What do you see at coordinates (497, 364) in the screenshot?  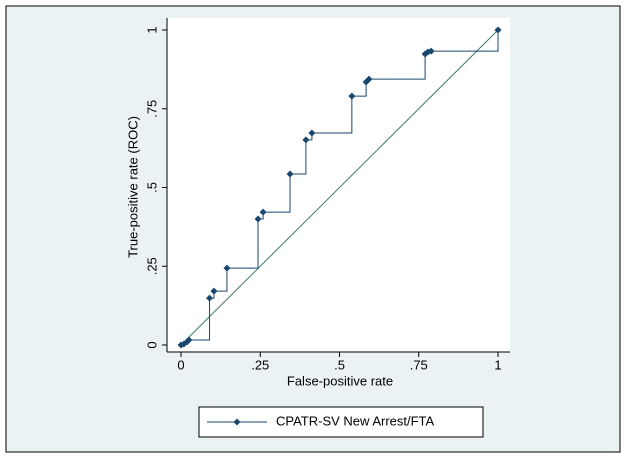 I see `x-tick-label: 1` at bounding box center [497, 364].